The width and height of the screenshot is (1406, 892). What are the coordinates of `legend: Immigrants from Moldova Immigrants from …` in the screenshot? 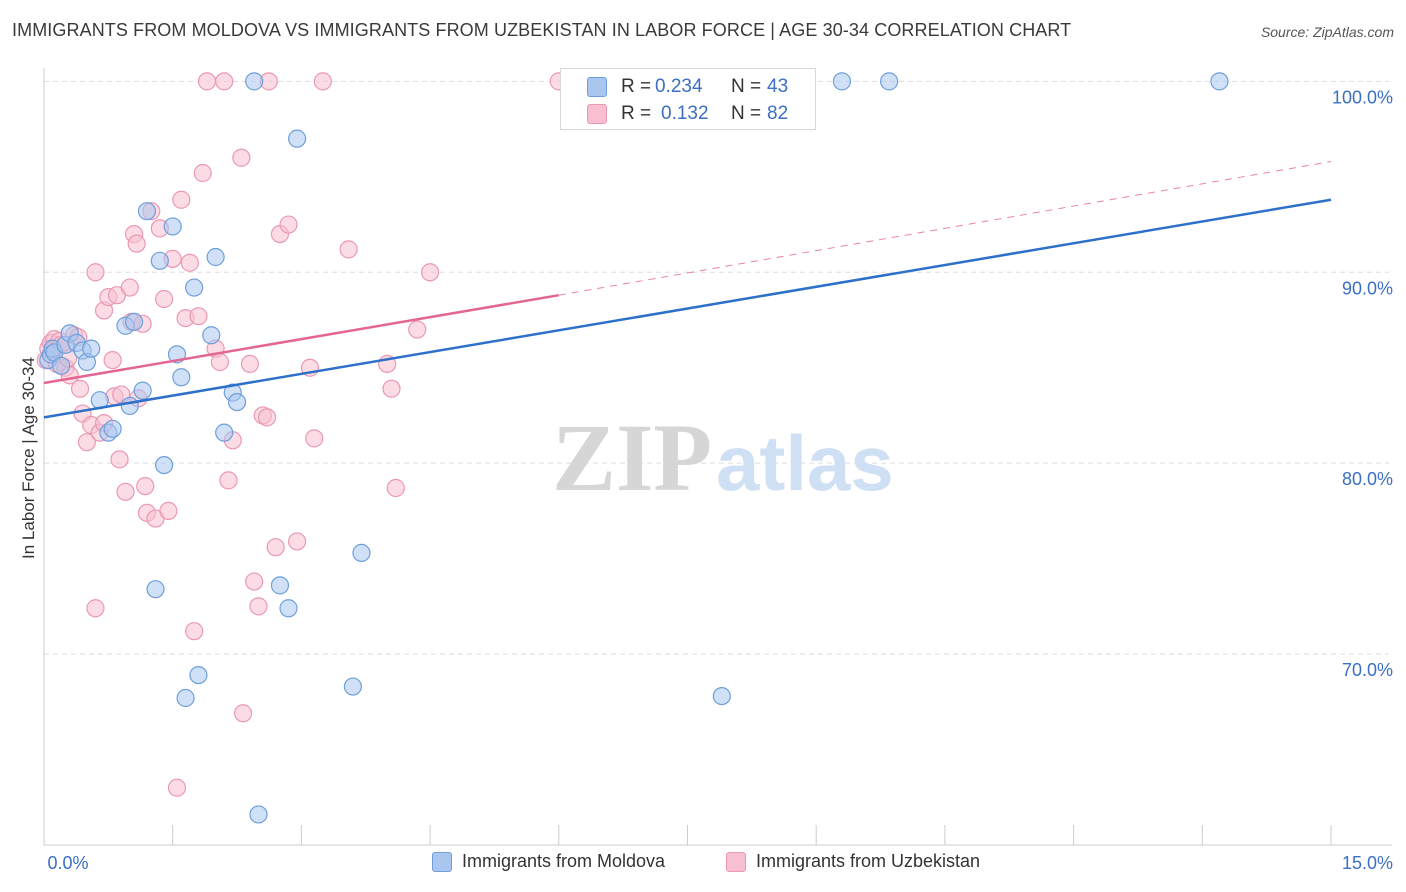 It's located at (703, 864).